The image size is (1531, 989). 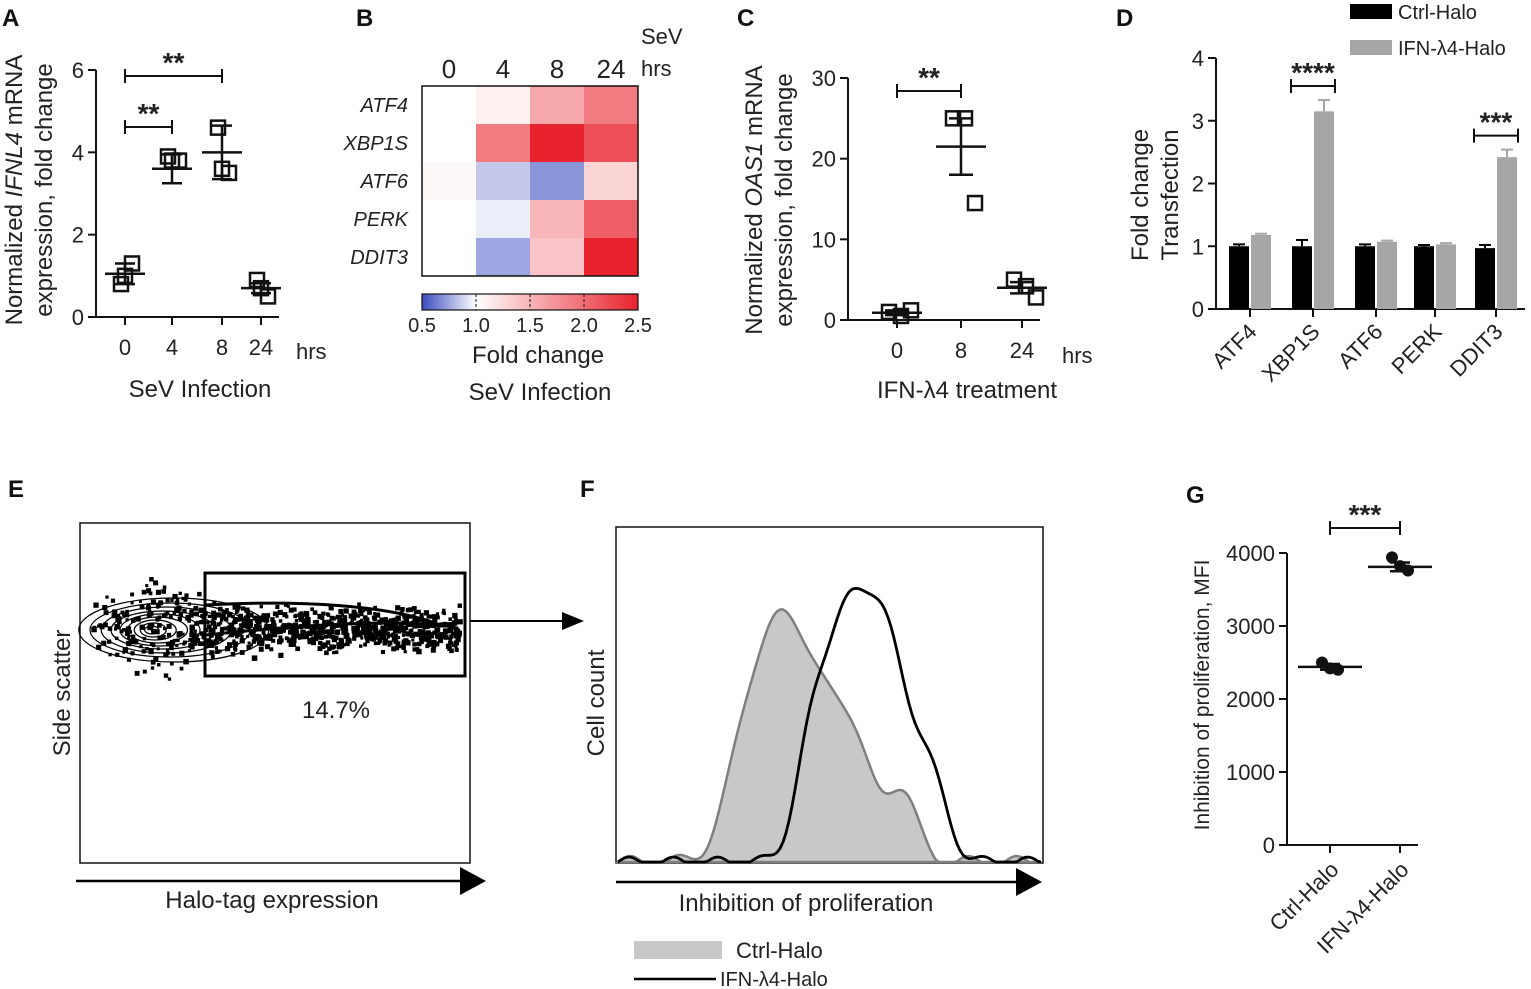 What do you see at coordinates (745, 18) in the screenshot?
I see `panel-c-label: C` at bounding box center [745, 18].